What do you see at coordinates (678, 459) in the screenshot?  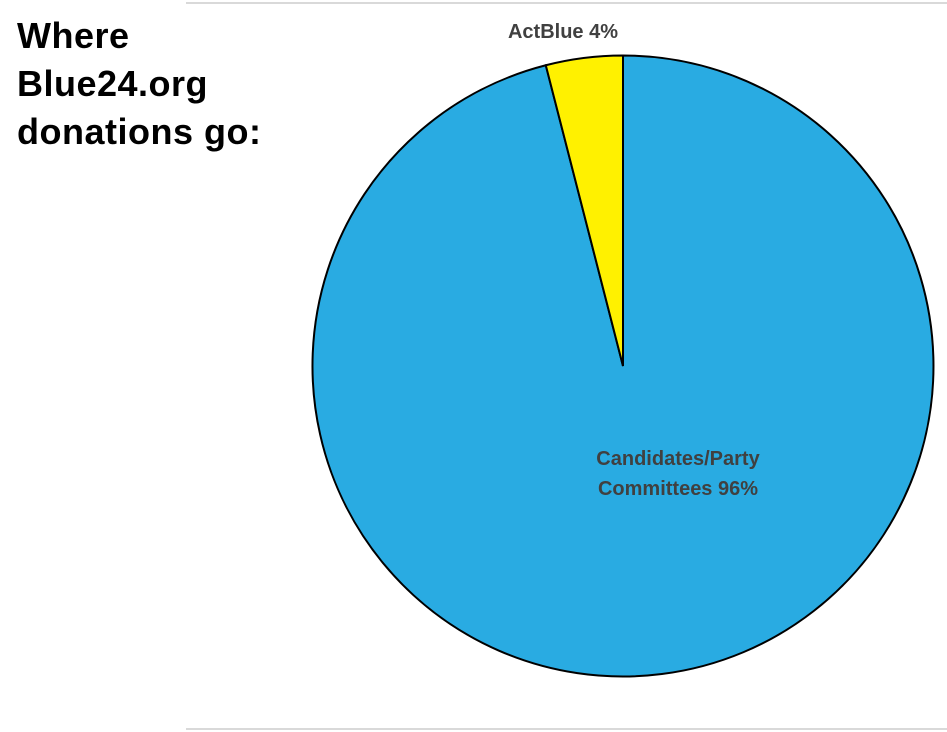 I see `pie-label-candidates-line1: Candidates/Party` at bounding box center [678, 459].